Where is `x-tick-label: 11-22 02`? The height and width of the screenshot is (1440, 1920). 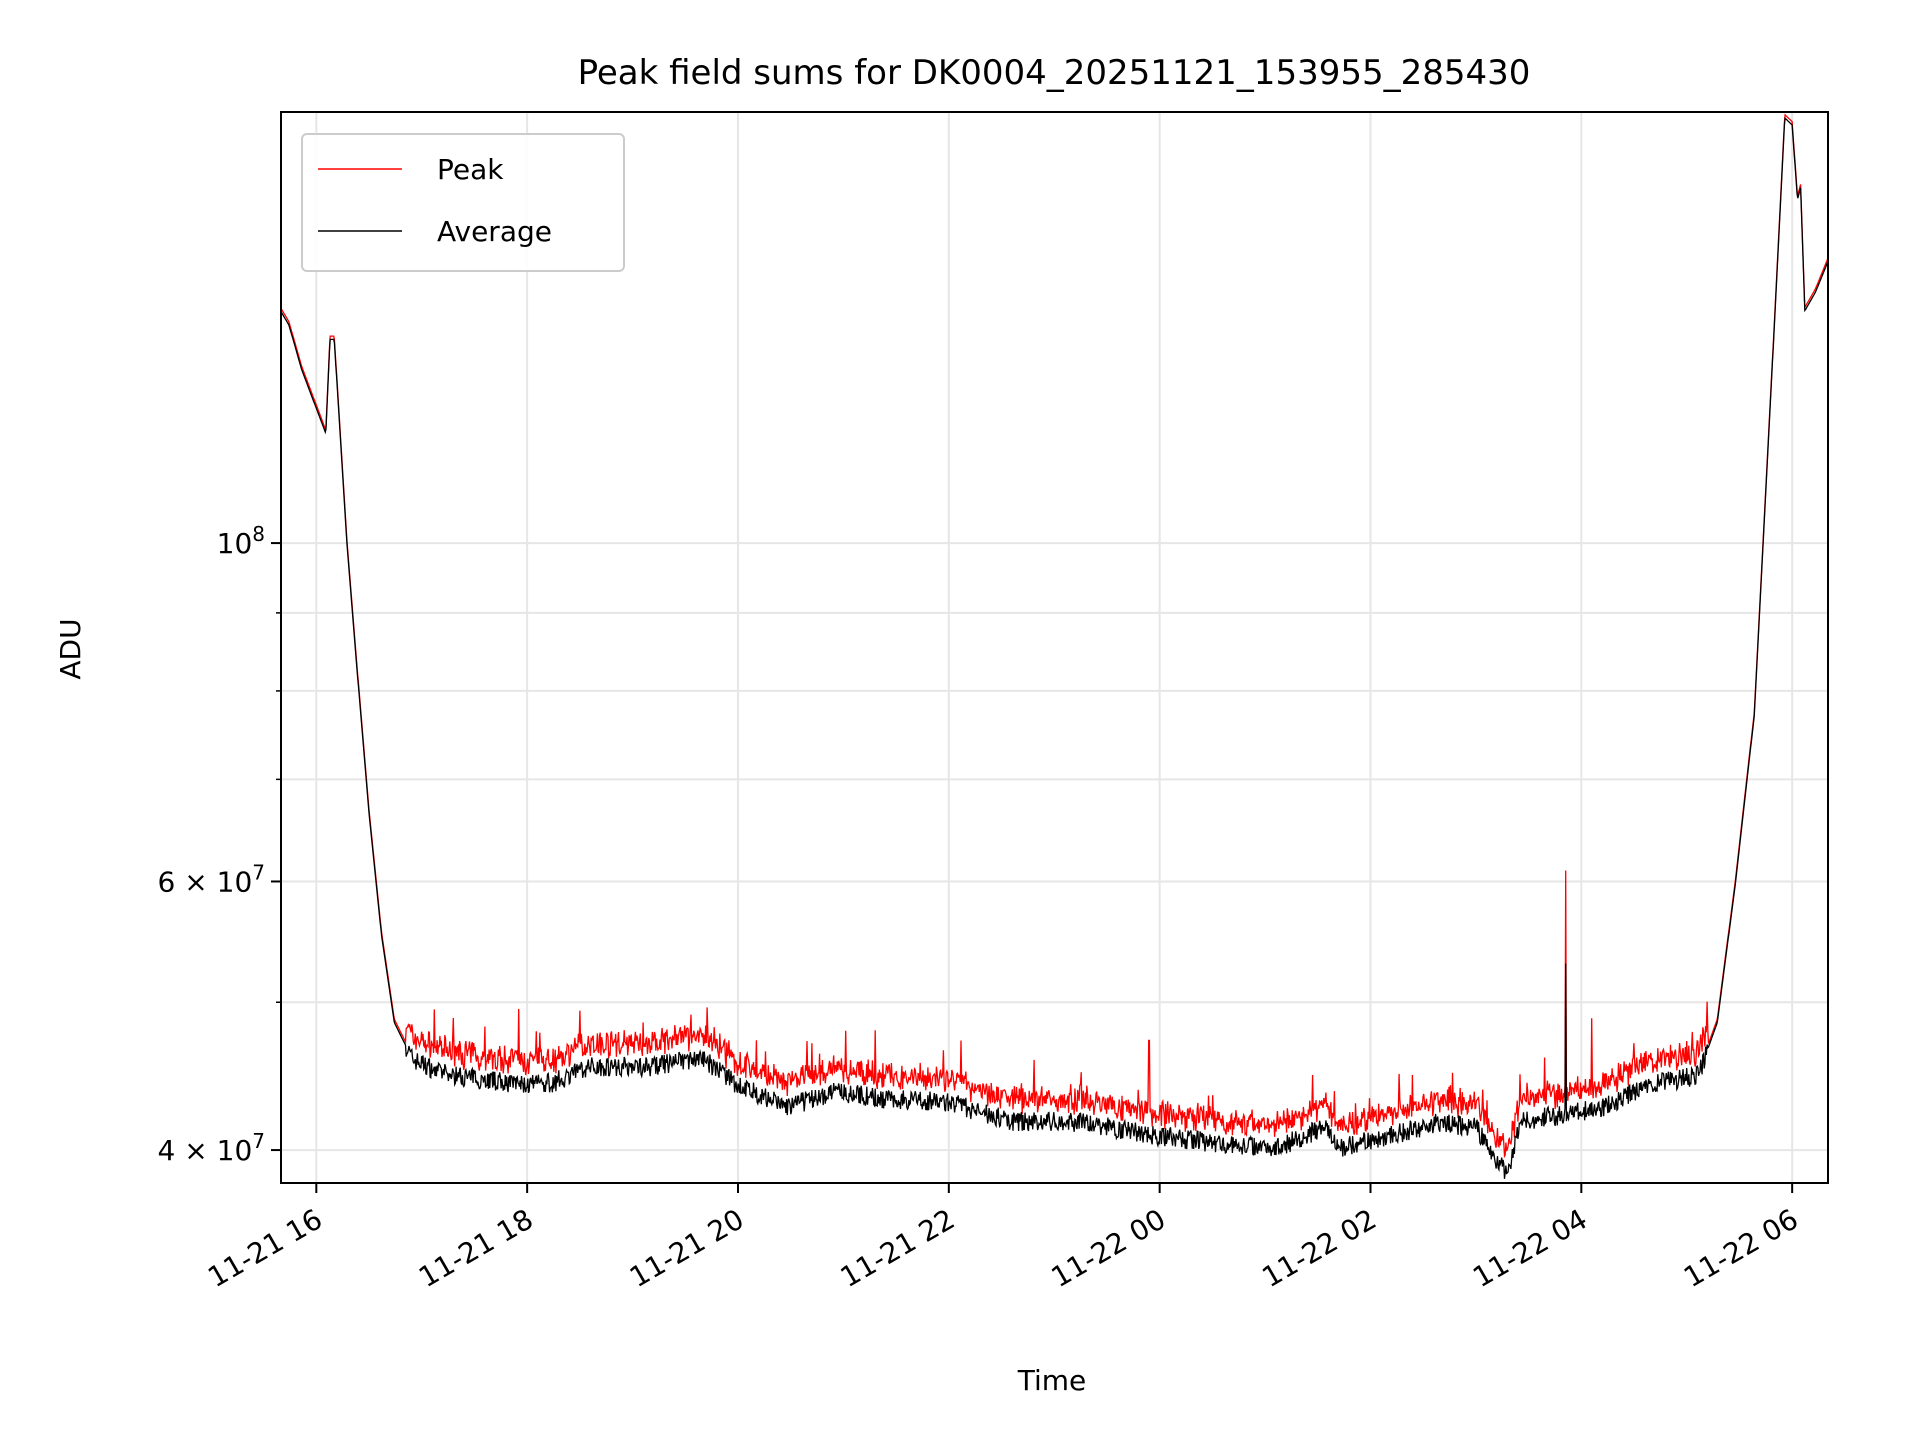
x-tick-label: 11-22 02 is located at coordinates (1319, 1248).